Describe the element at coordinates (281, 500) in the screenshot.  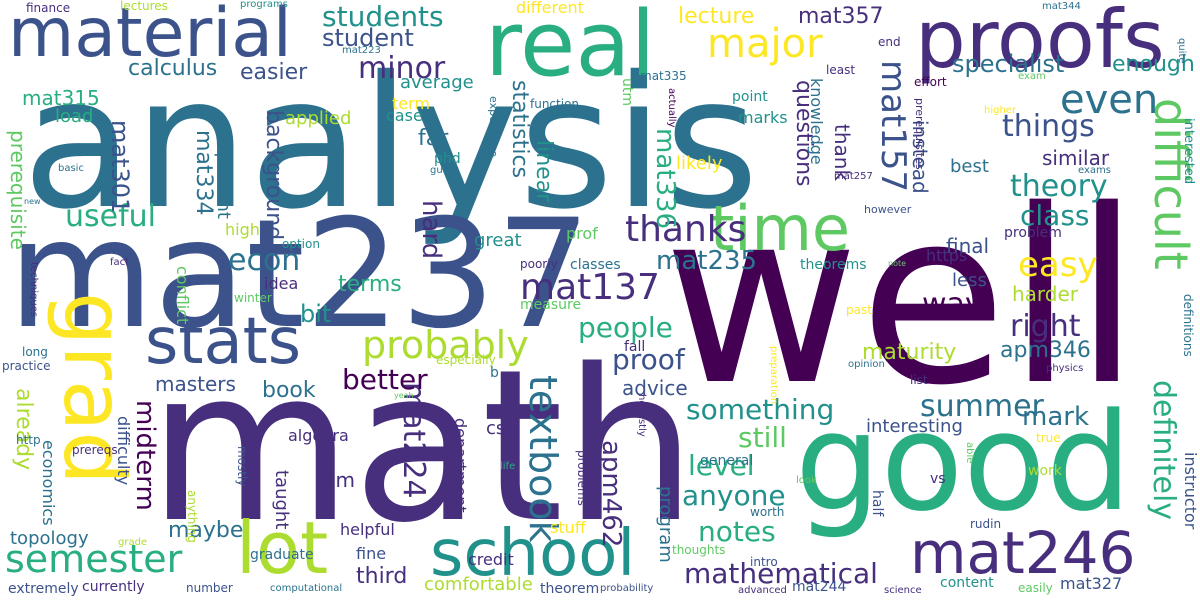
I see `word: taught` at that location.